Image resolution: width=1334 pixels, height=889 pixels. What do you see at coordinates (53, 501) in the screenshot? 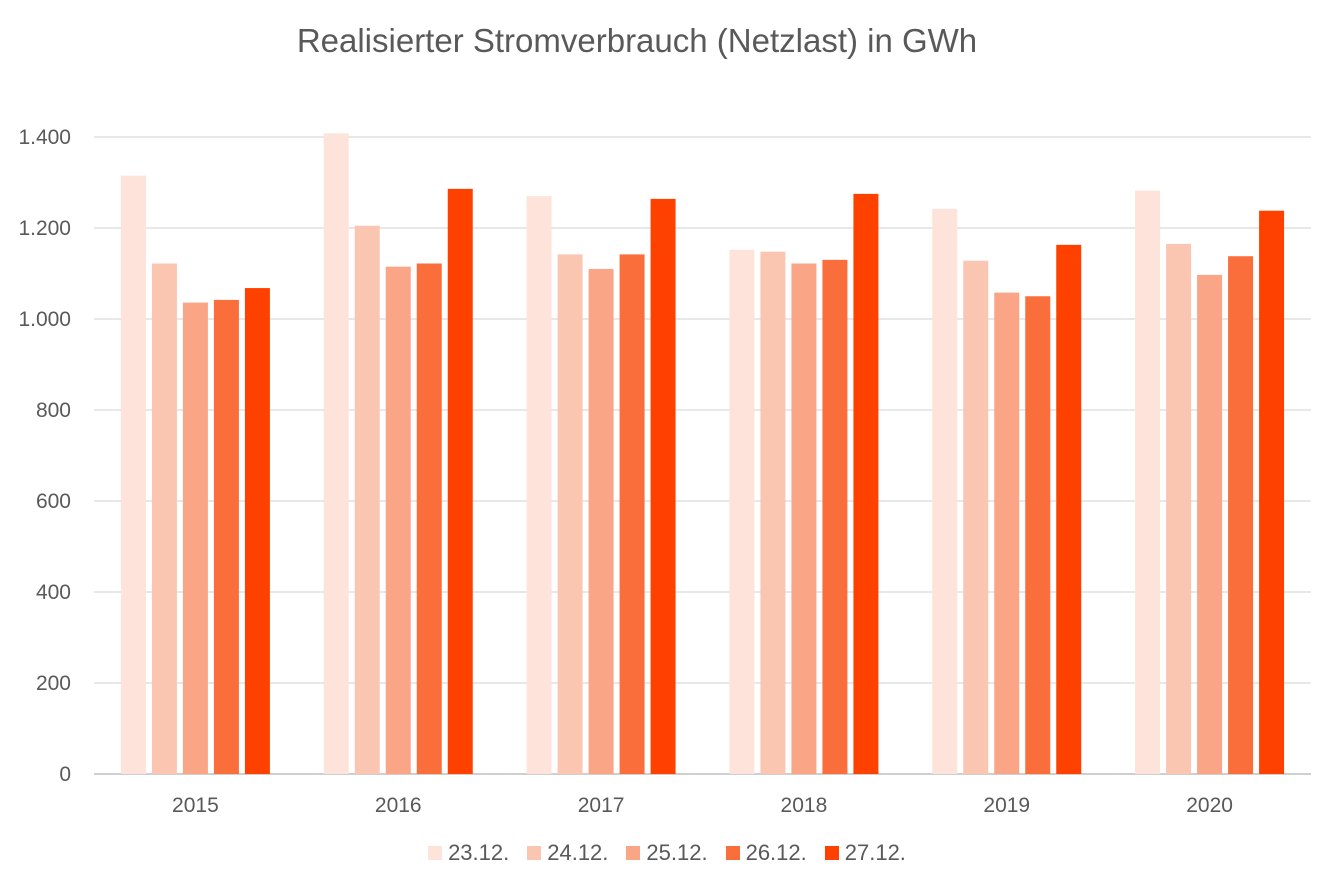
I see `y-tick-label: 600` at bounding box center [53, 501].